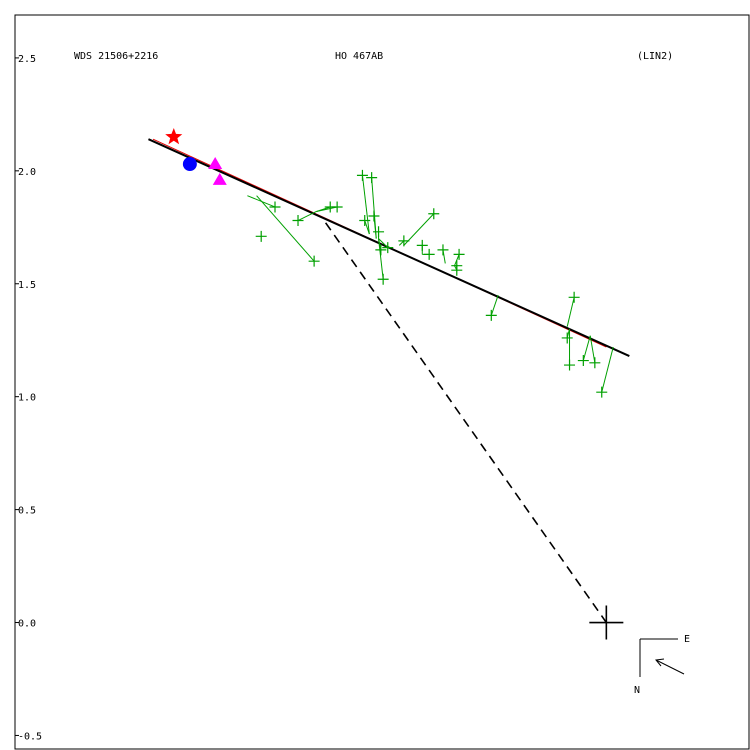 The width and height of the screenshot is (750, 750). I want to click on compass: E N, so click(662, 665).